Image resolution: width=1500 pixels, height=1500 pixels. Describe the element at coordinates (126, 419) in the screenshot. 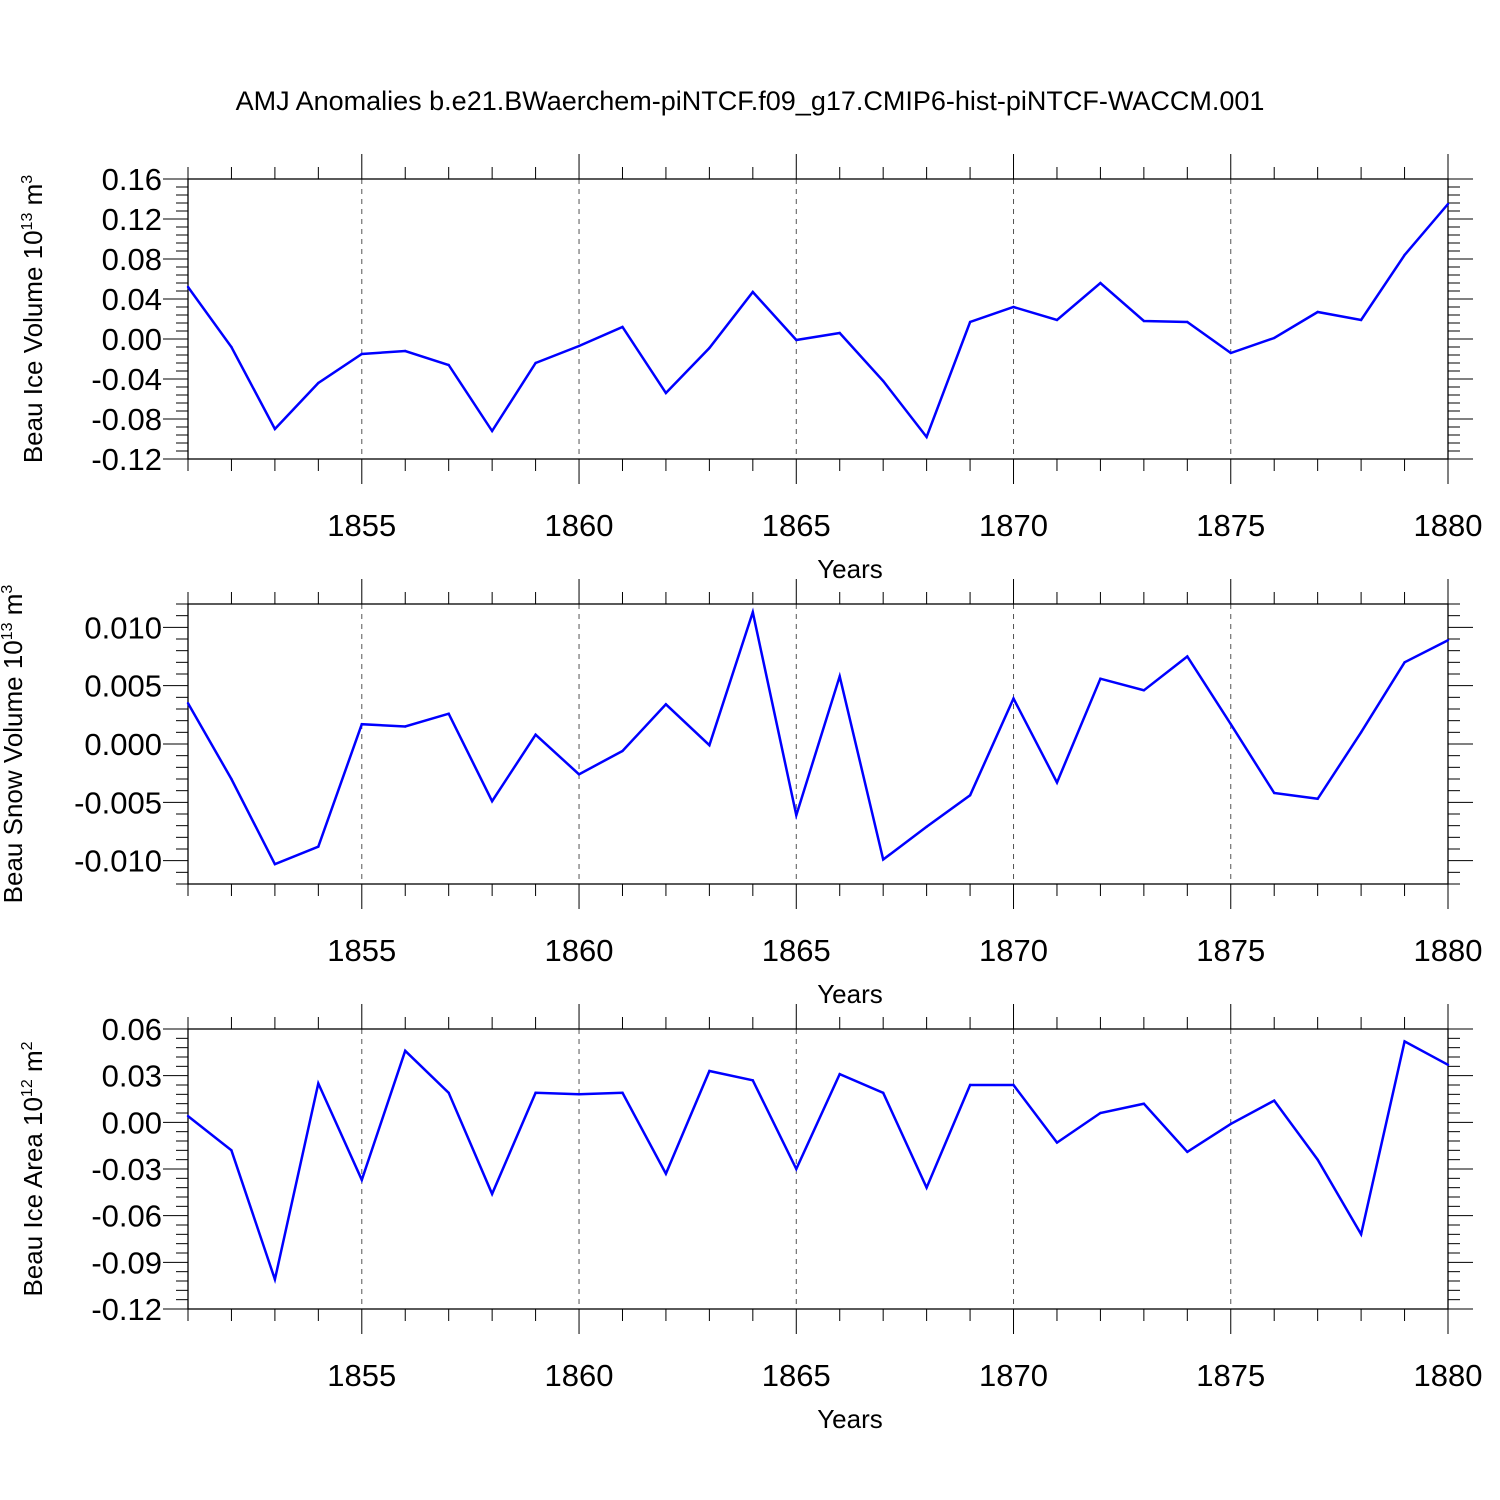

I see `y-tick-label: -0.08` at that location.